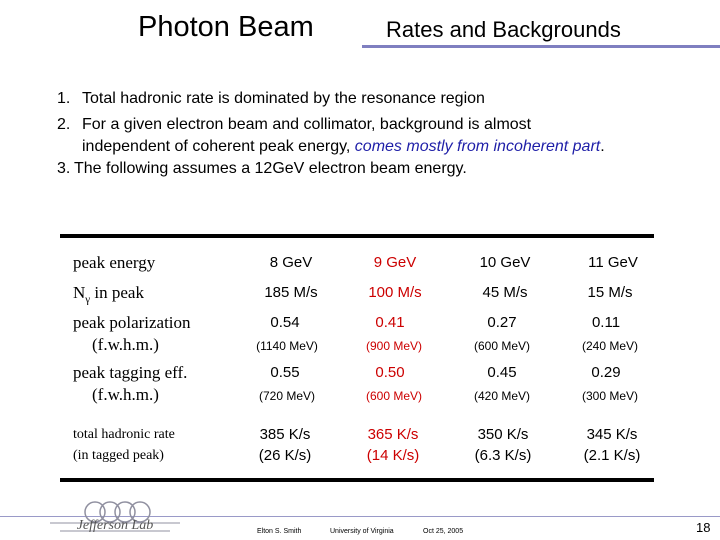  I want to click on cell-polarization-width: (240 MeV), so click(610, 346).